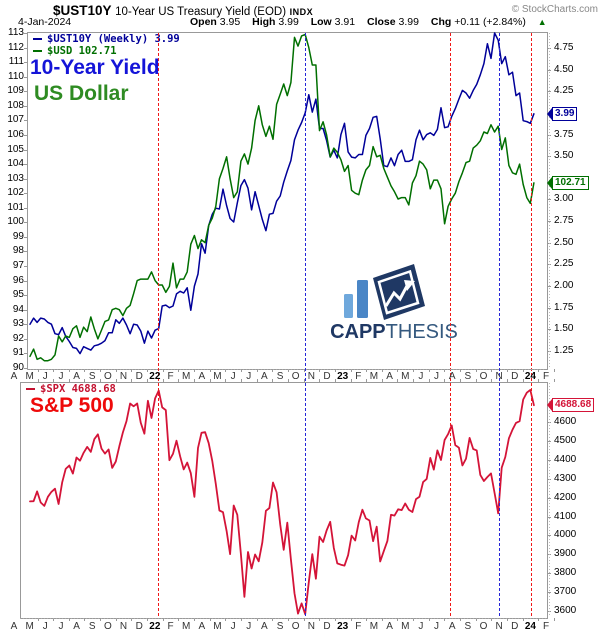 This screenshot has width=605, height=637. I want to click on y-axis-label-yield: 3.50, so click(564, 156).